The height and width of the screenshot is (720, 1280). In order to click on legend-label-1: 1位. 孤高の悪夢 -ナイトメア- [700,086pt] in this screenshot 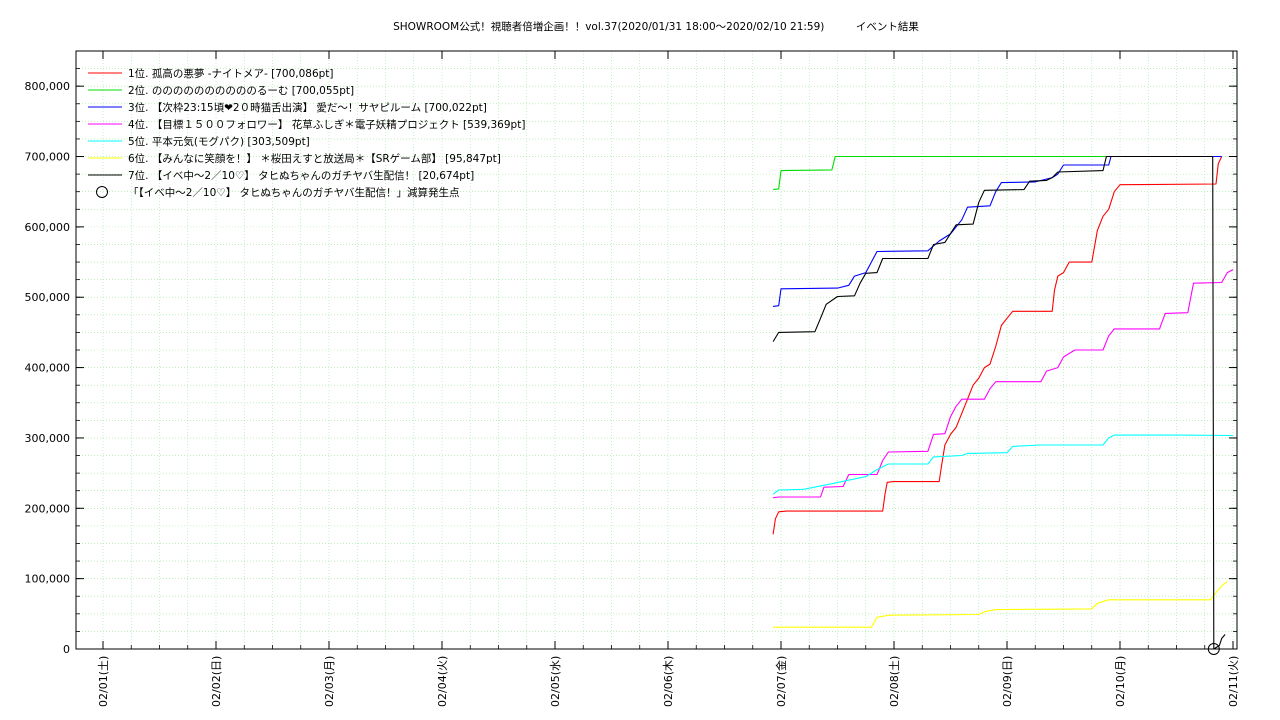, I will do `click(231, 73)`.